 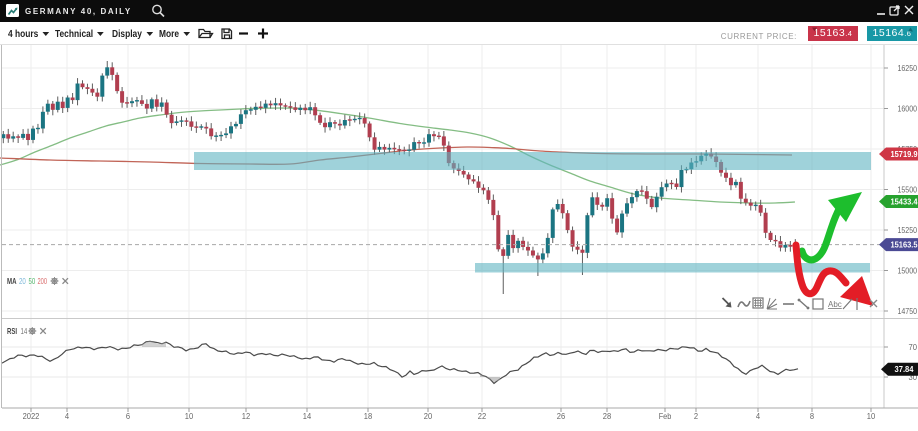 I want to click on svg-text: 2, so click(x=696, y=416).